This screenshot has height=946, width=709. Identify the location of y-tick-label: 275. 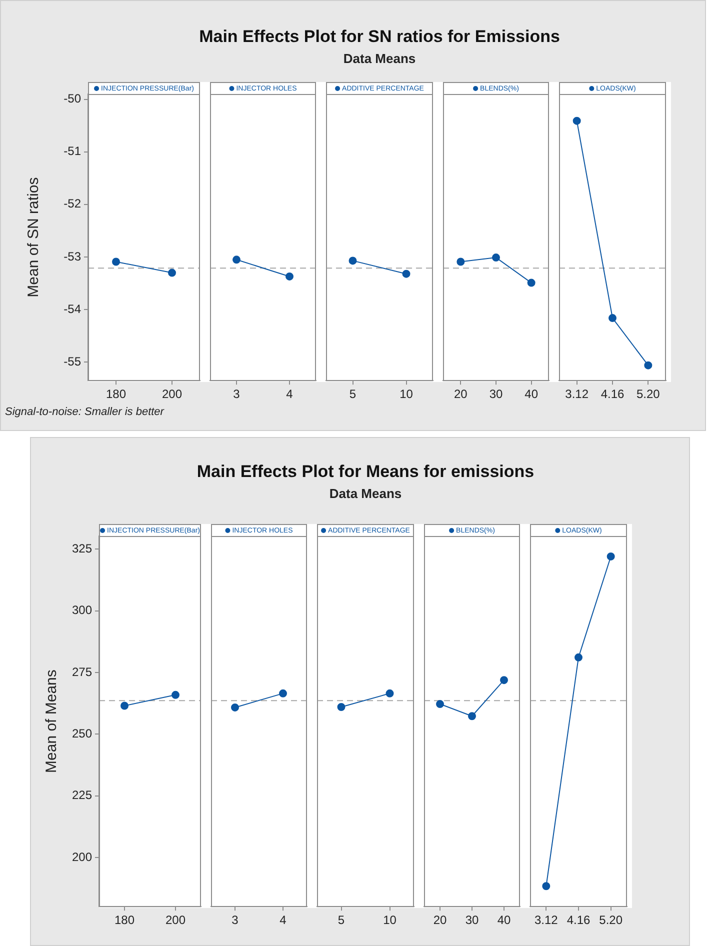
(82, 671).